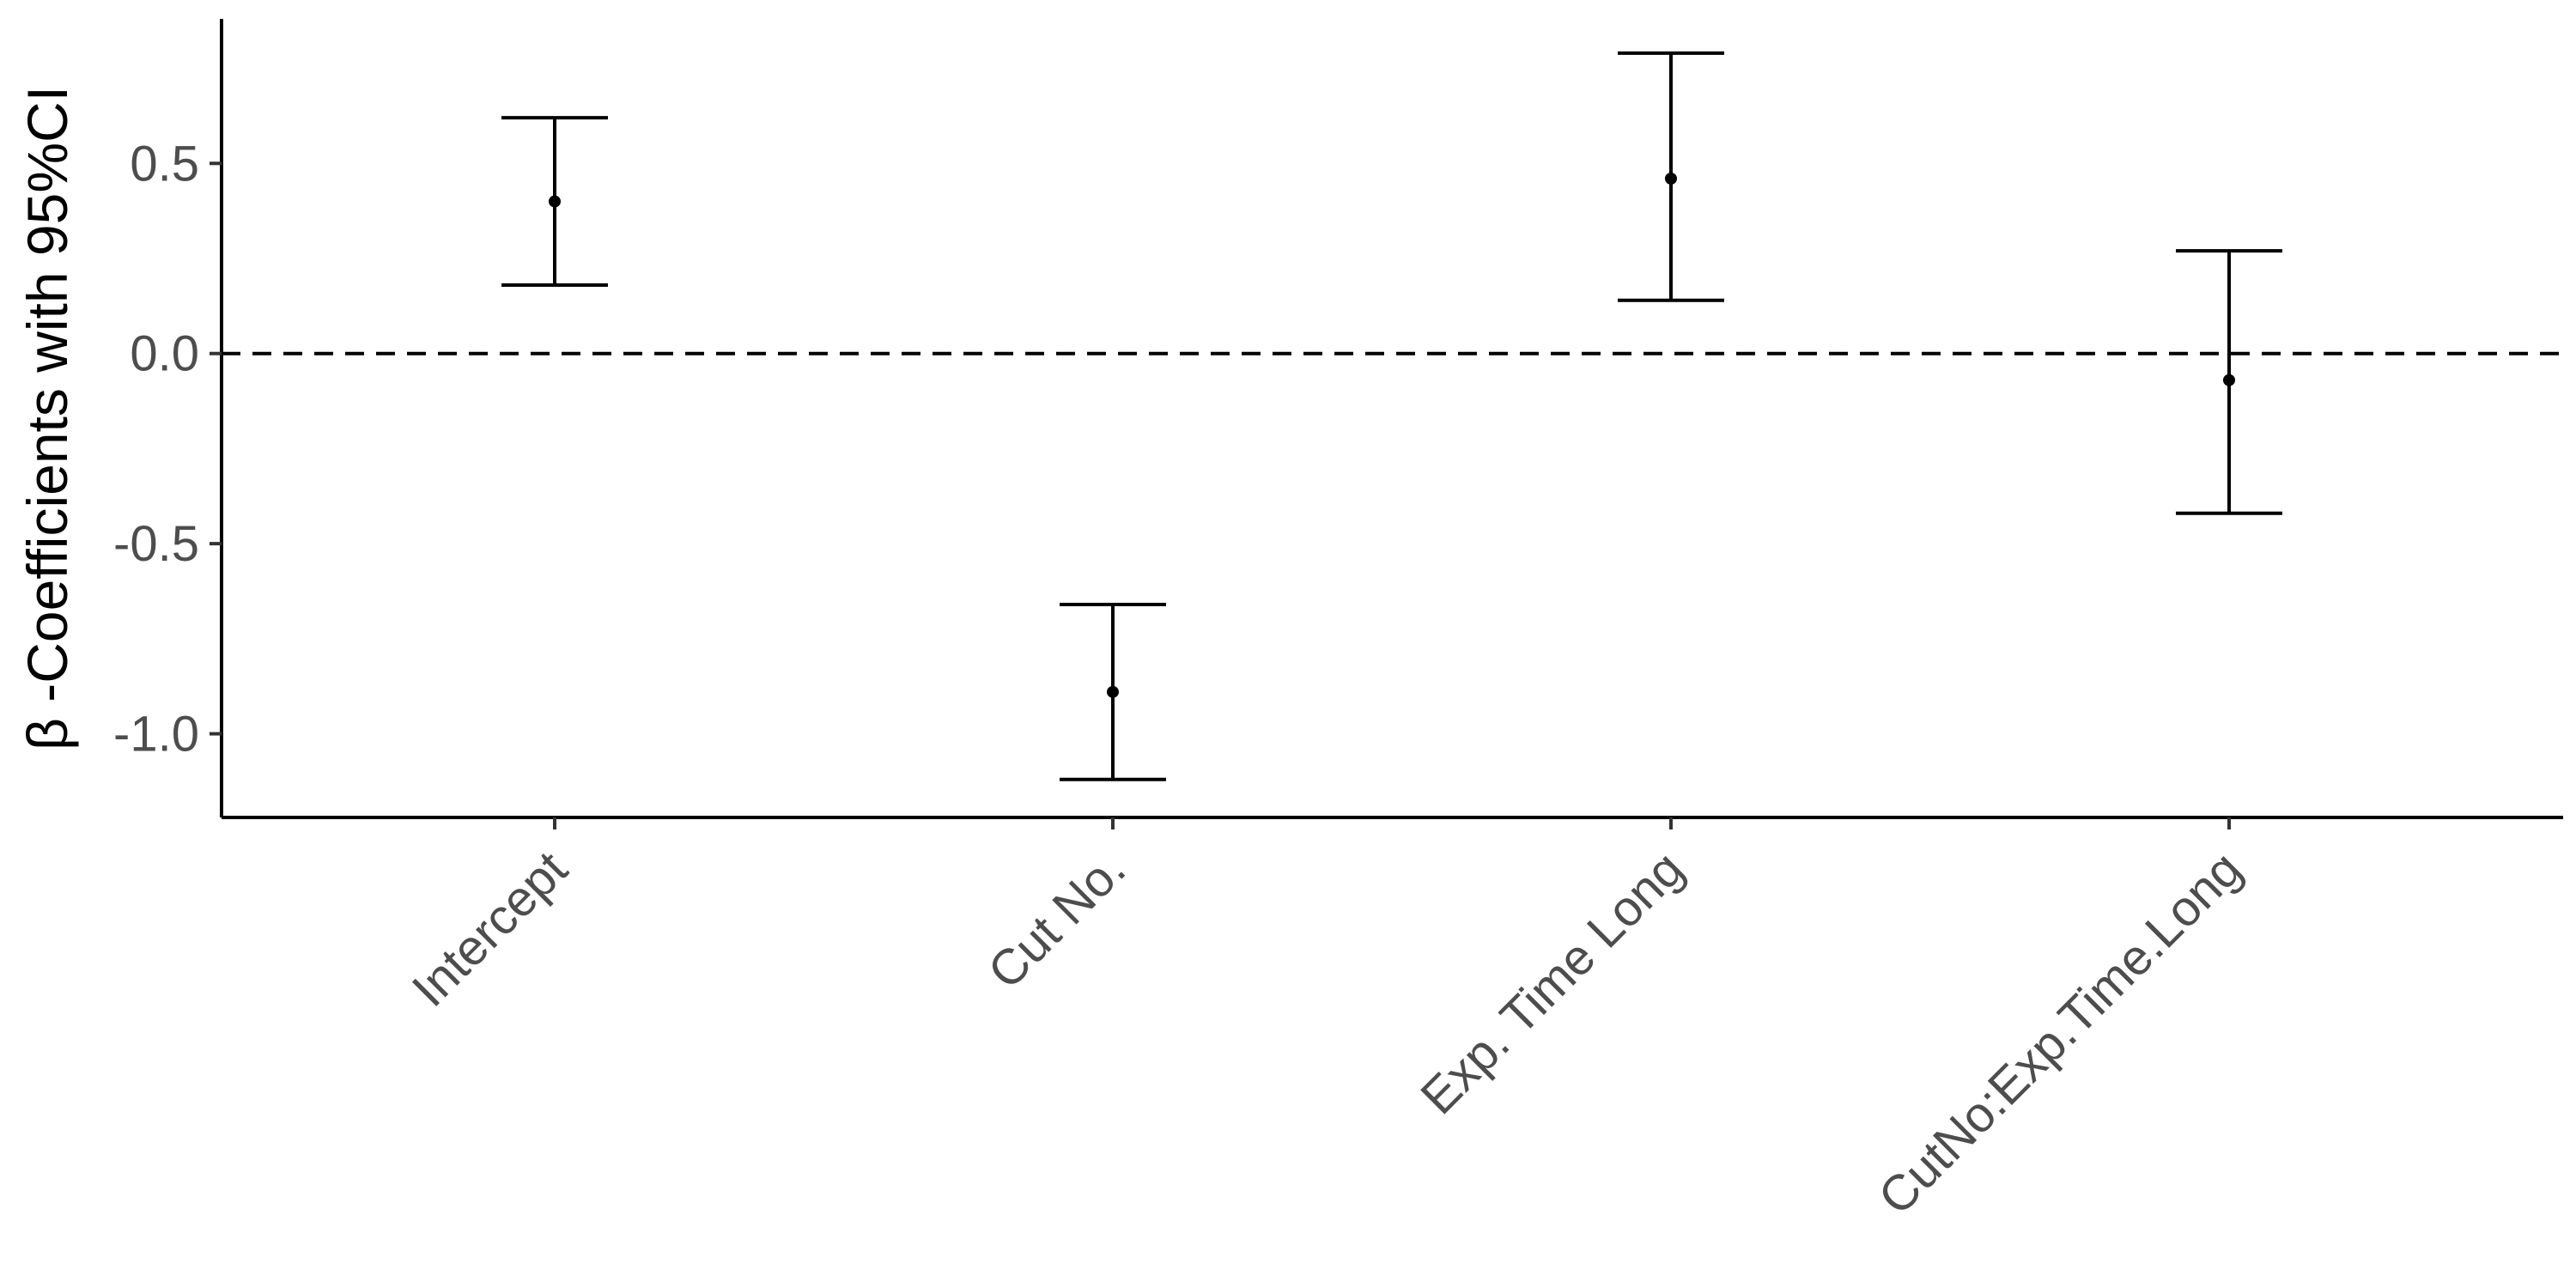 The width and height of the screenshot is (2576, 1288). What do you see at coordinates (1056, 920) in the screenshot?
I see `x-tick-label: Cut No.` at bounding box center [1056, 920].